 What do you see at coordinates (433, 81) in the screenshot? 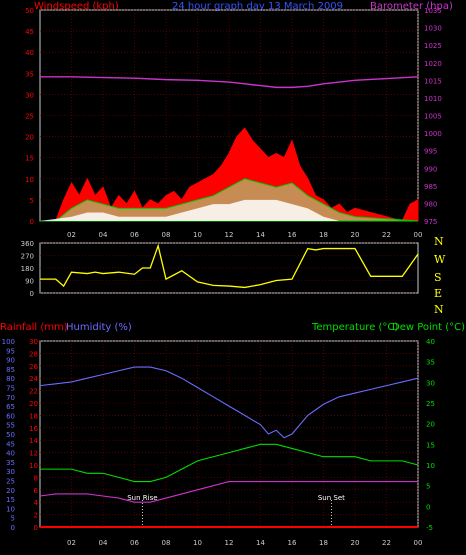
I see `barometer-y-tick-label: 1015` at bounding box center [433, 81].